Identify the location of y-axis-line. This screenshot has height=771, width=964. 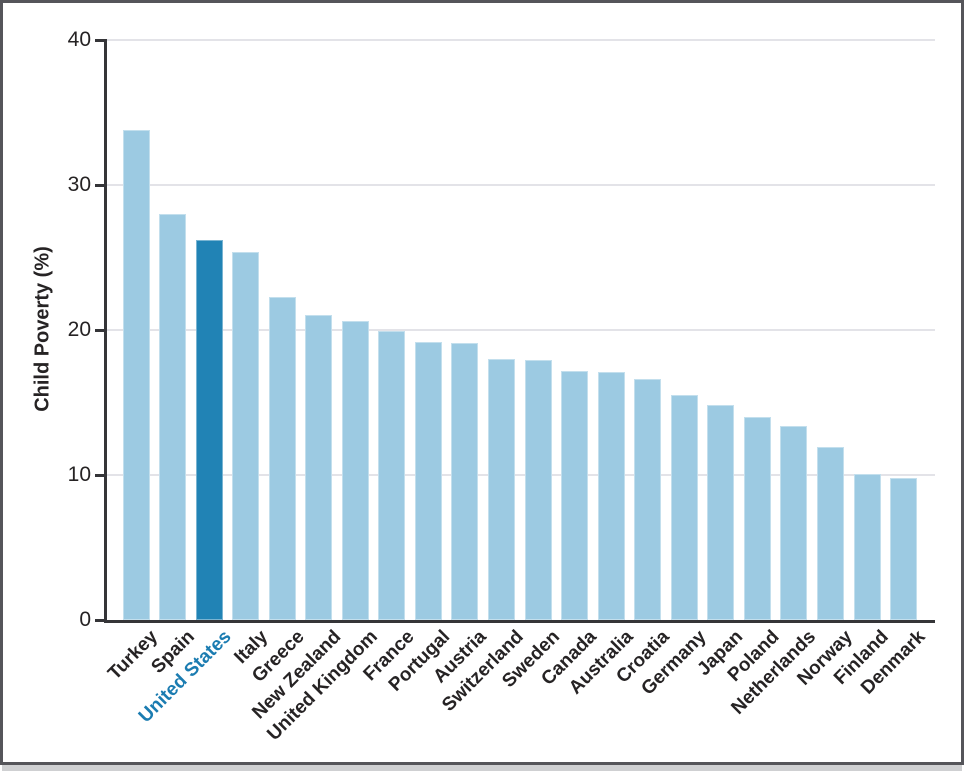
(105, 332).